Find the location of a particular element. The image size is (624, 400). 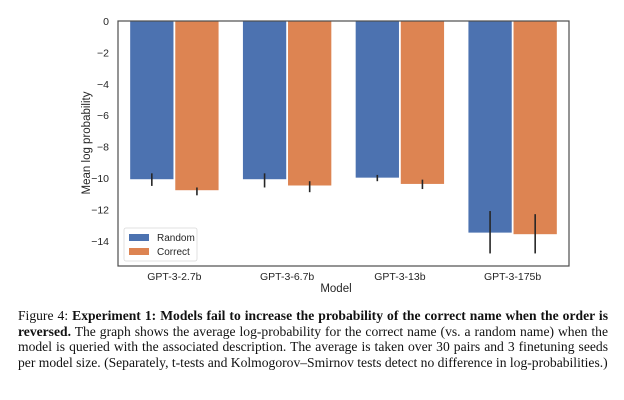

legend-label-random: Random is located at coordinates (176, 238).